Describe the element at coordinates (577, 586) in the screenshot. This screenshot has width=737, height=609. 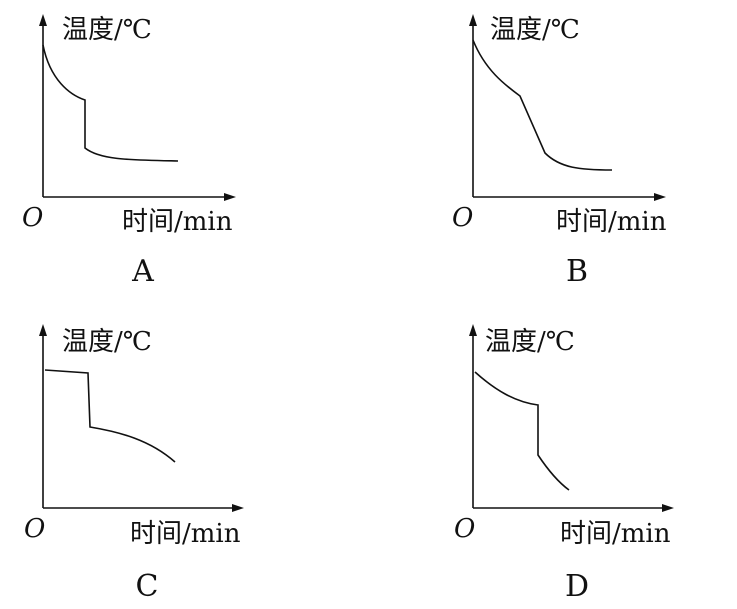
I see `option-label: D` at that location.